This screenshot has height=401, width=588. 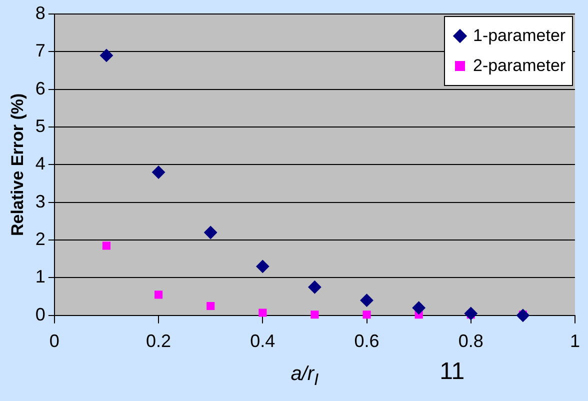 I want to click on y-tick-label: 5, so click(x=40, y=126).